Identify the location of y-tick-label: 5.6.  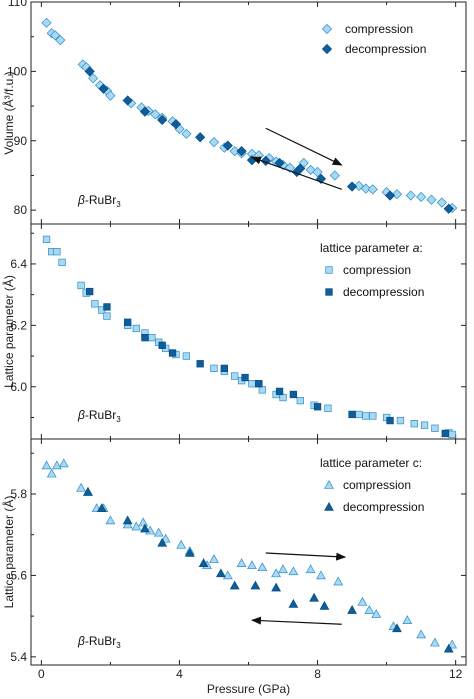
(18, 575).